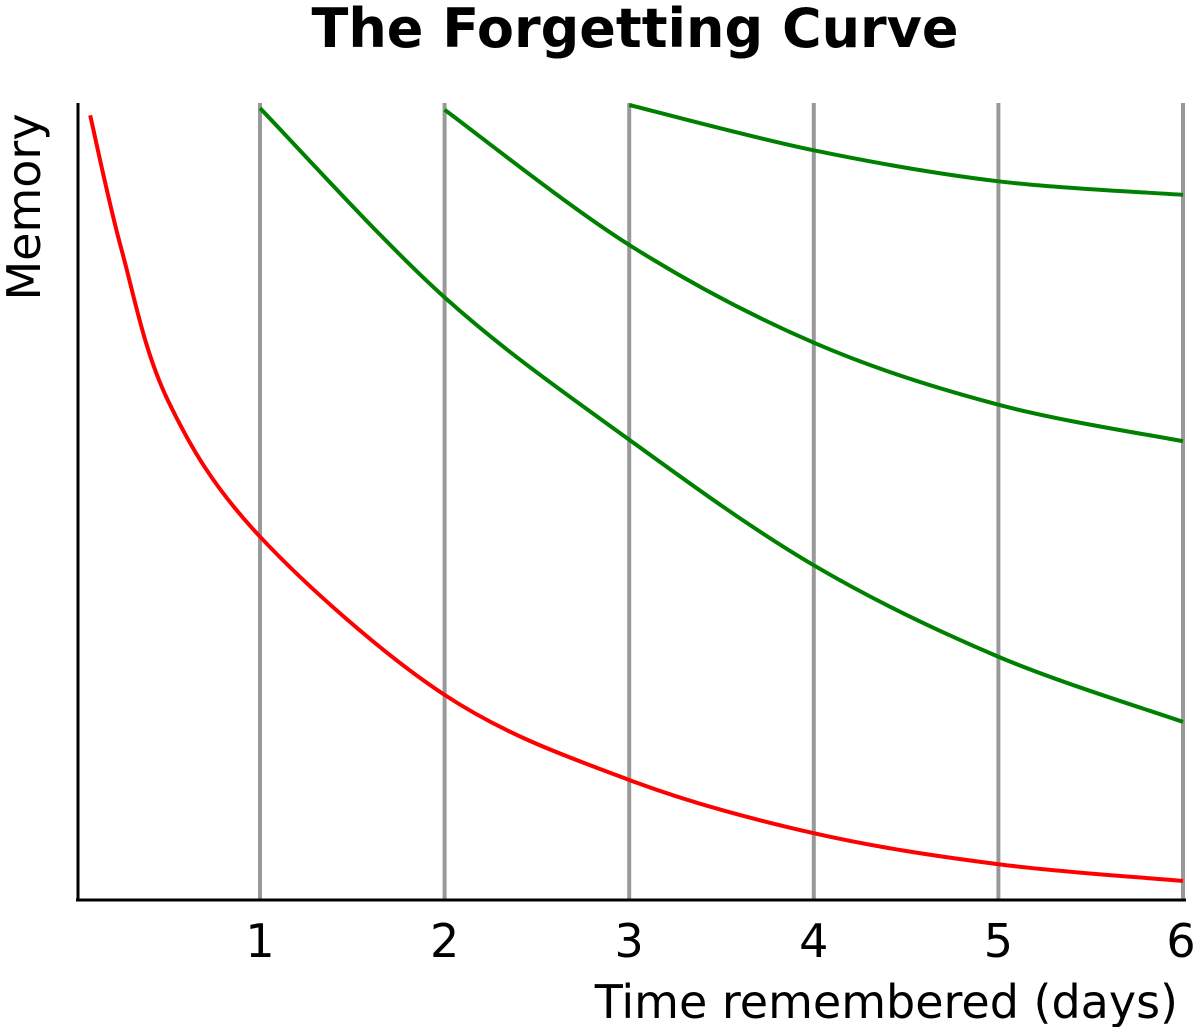  I want to click on x-tick-label: 5, so click(998, 941).